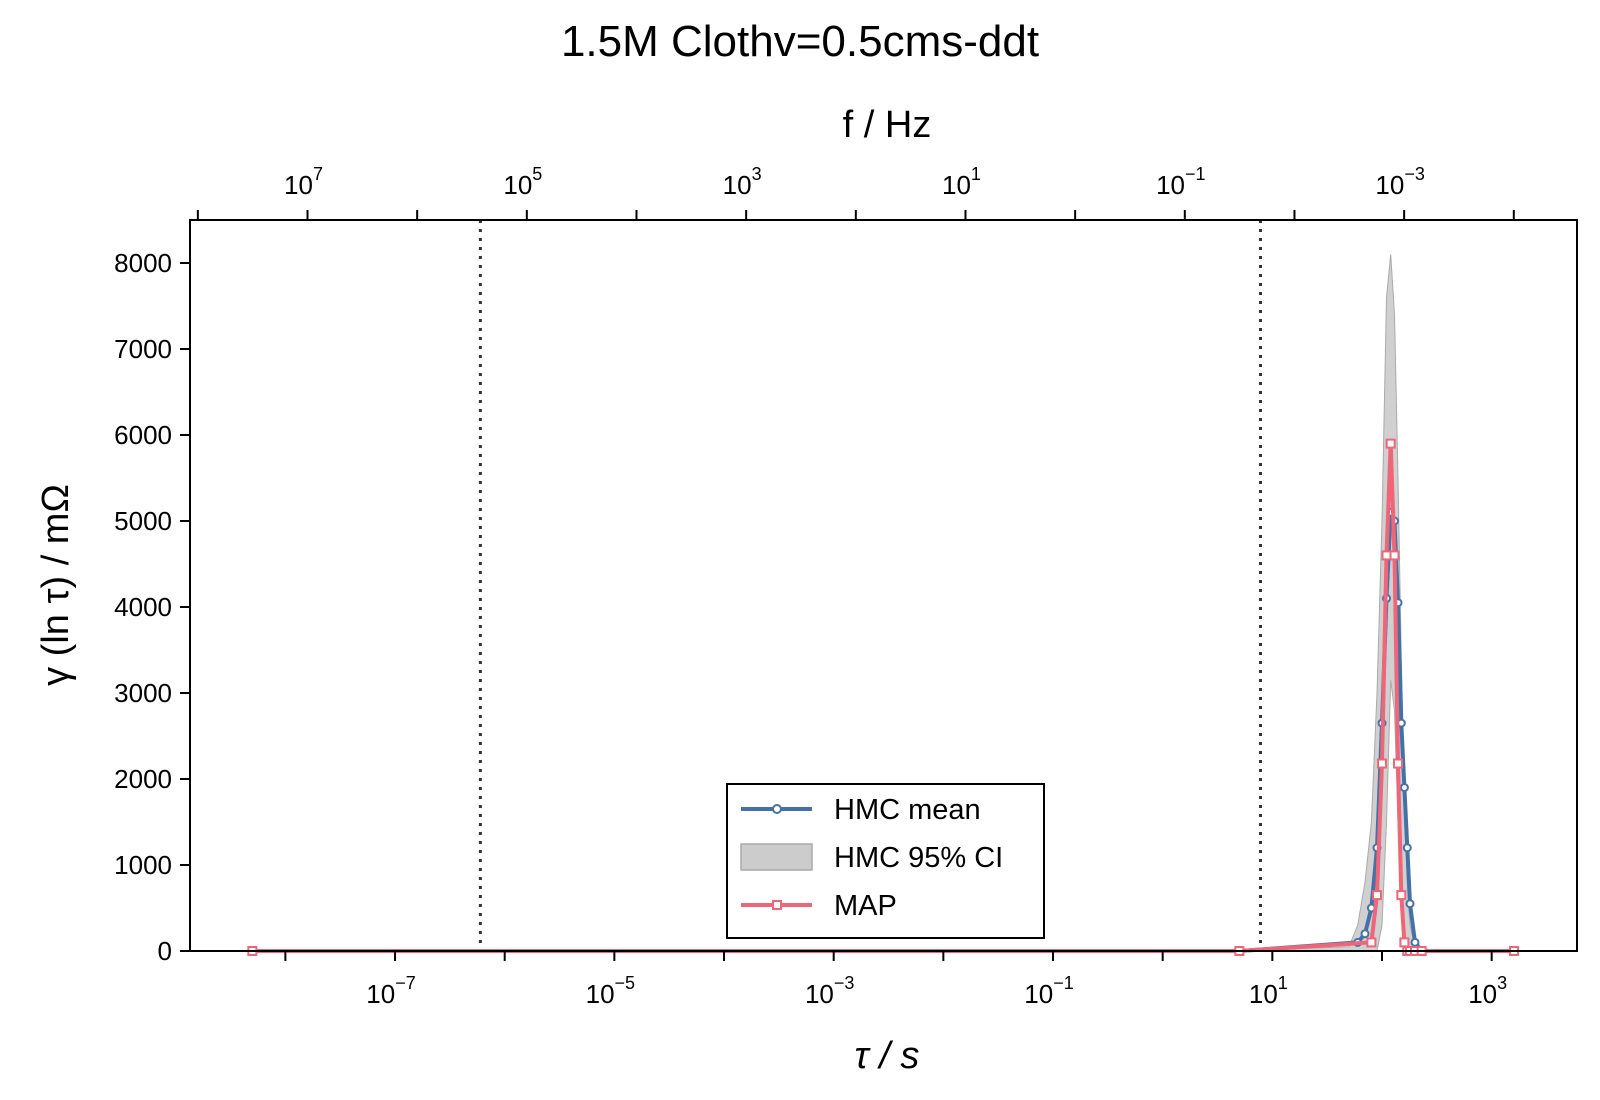  Describe the element at coordinates (56, 585) in the screenshot. I see `y-axis-label: γ (ln τ) / mΩ` at that location.